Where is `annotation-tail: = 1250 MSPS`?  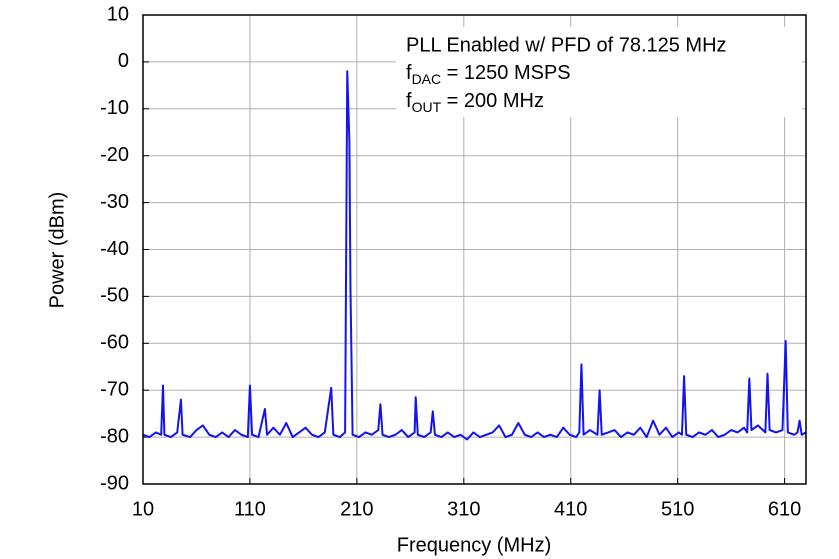
annotation-tail: = 1250 MSPS is located at coordinates (506, 73).